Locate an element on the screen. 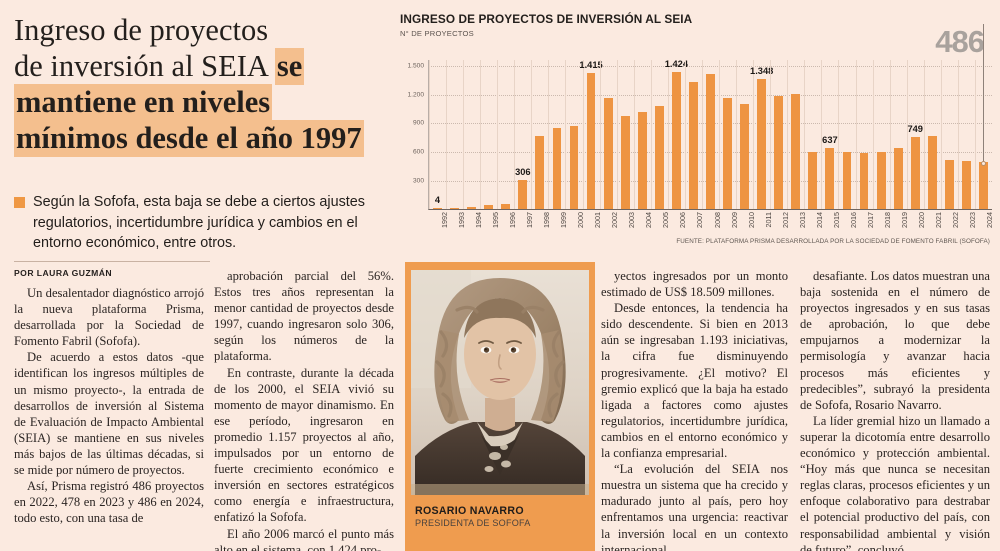 Image resolution: width=1000 pixels, height=551 pixels. bar-2023 is located at coordinates (966, 184).